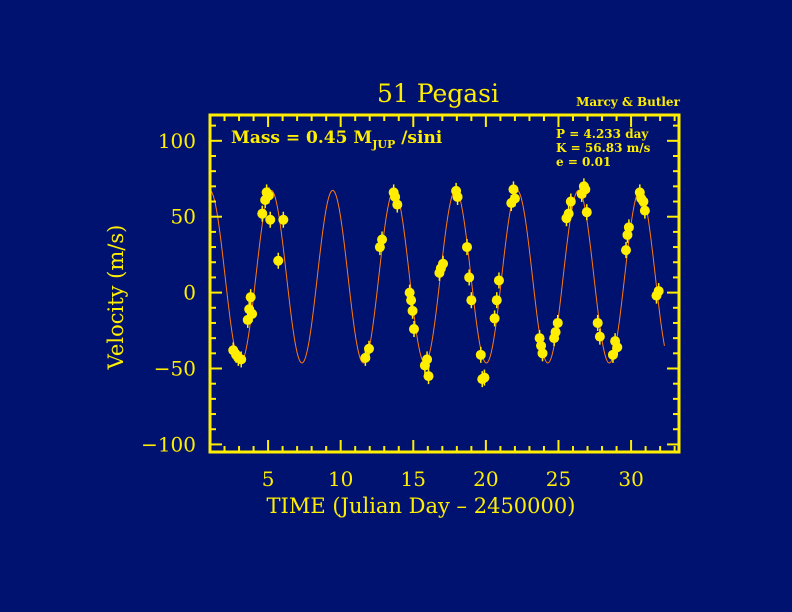 This screenshot has height=612, width=792. I want to click on credit-label: Marcy & Butler, so click(628, 102).